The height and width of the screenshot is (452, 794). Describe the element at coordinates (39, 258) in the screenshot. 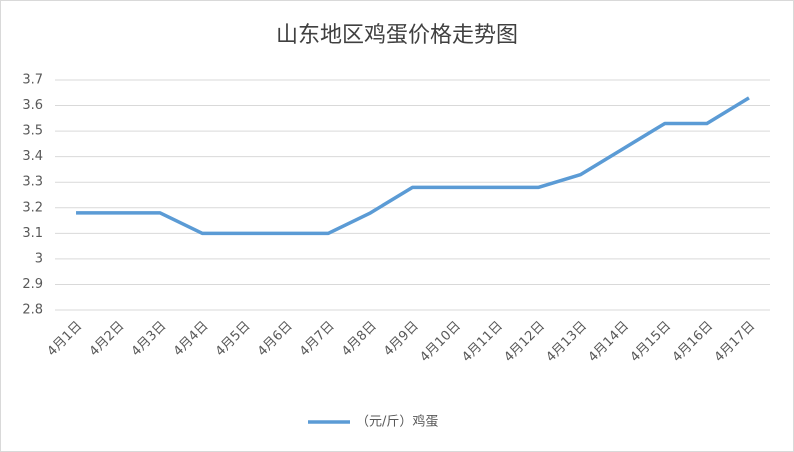

I see `y-tick-label: 3` at that location.